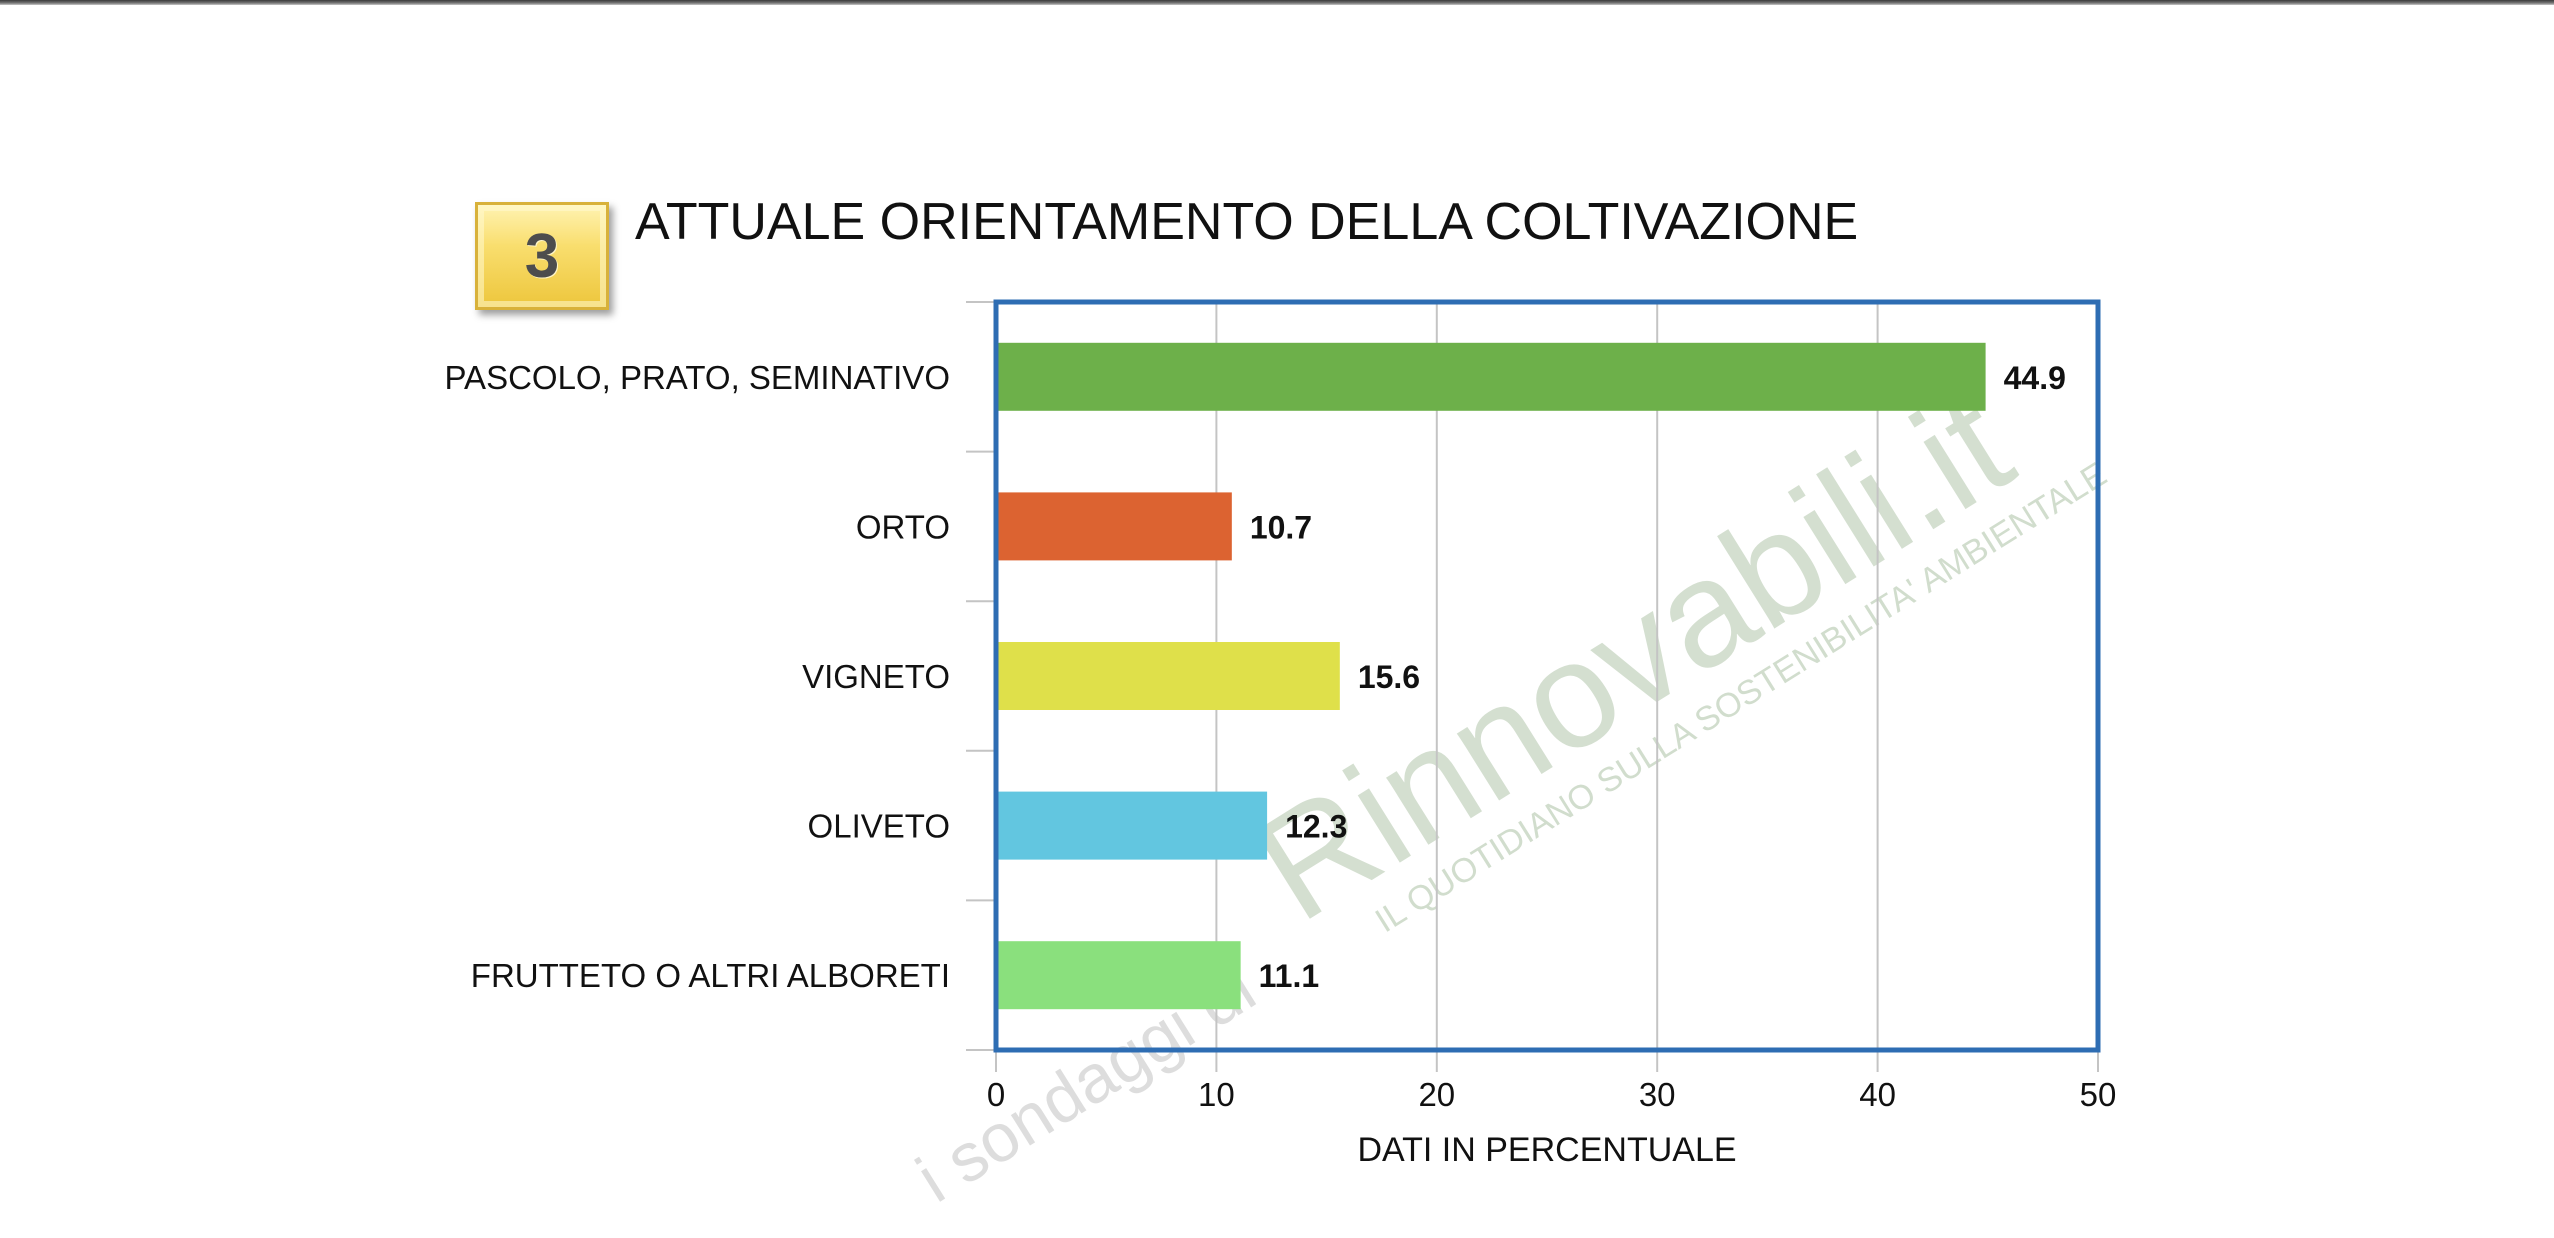 The width and height of the screenshot is (2554, 1238). Describe the element at coordinates (1247, 222) in the screenshot. I see `chart-title: ATTUALE ORIENTAMENTO DELLA COLTIVAZIONE` at that location.